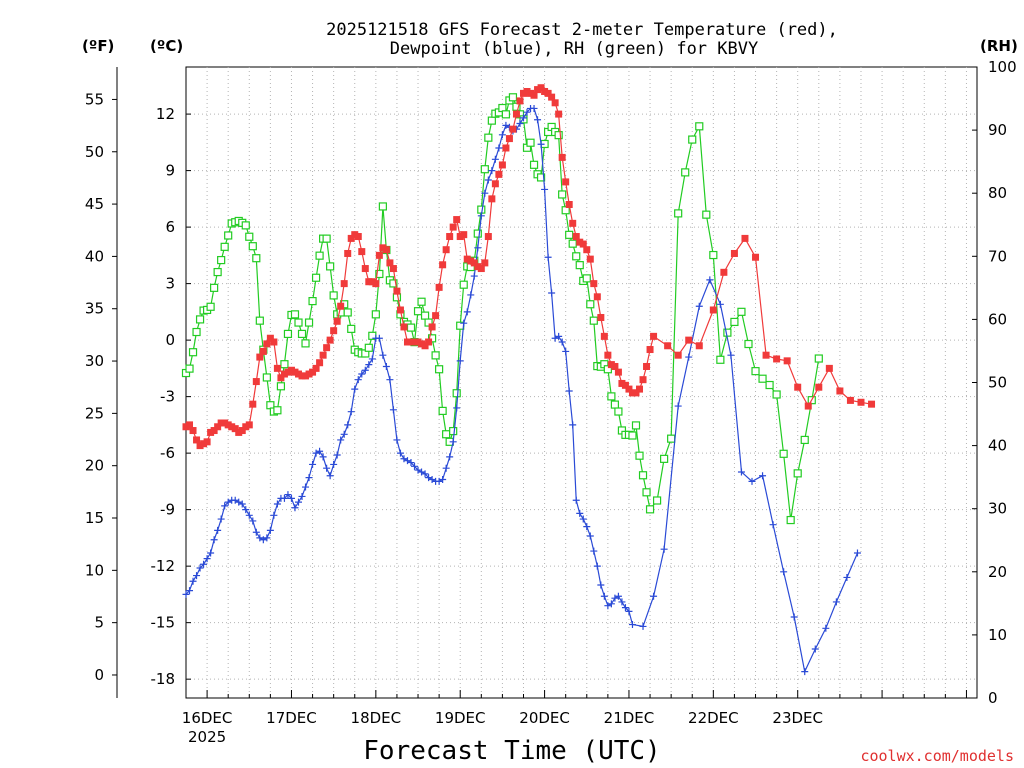 The image size is (1024, 768). I want to click on celsius-tick-label: 6, so click(170, 227).